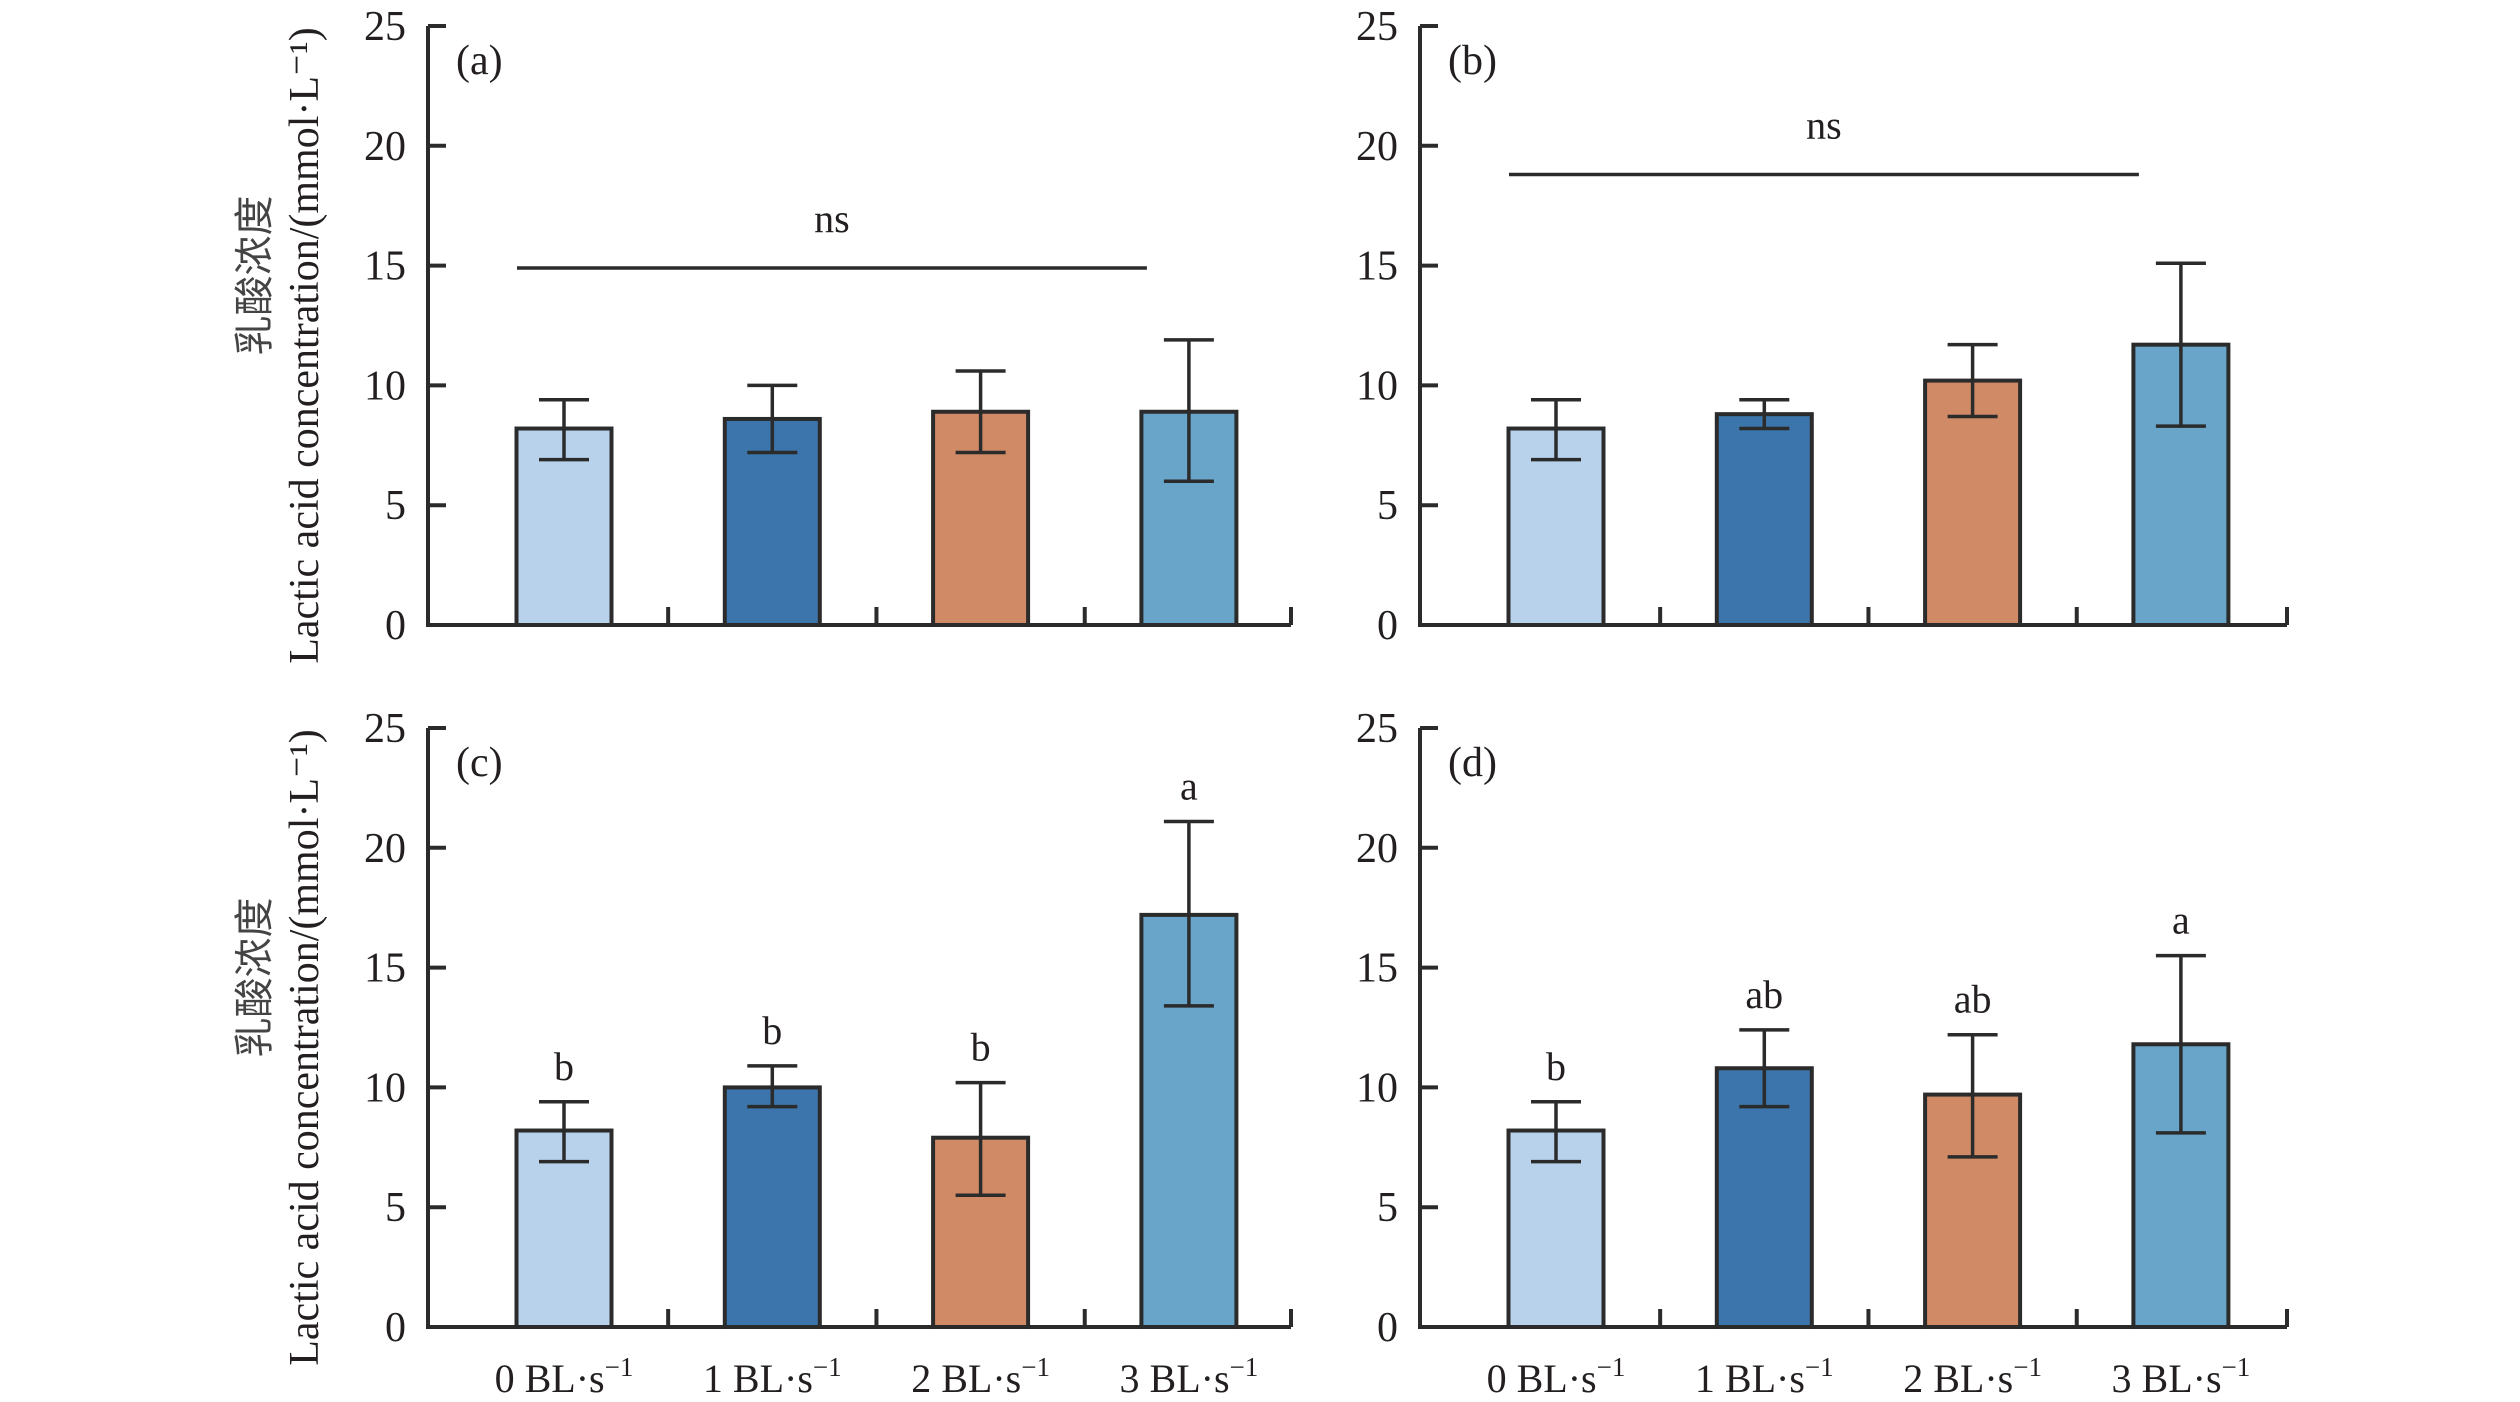  Describe the element at coordinates (1472, 61) in the screenshot. I see `panel-label: (b)` at that location.